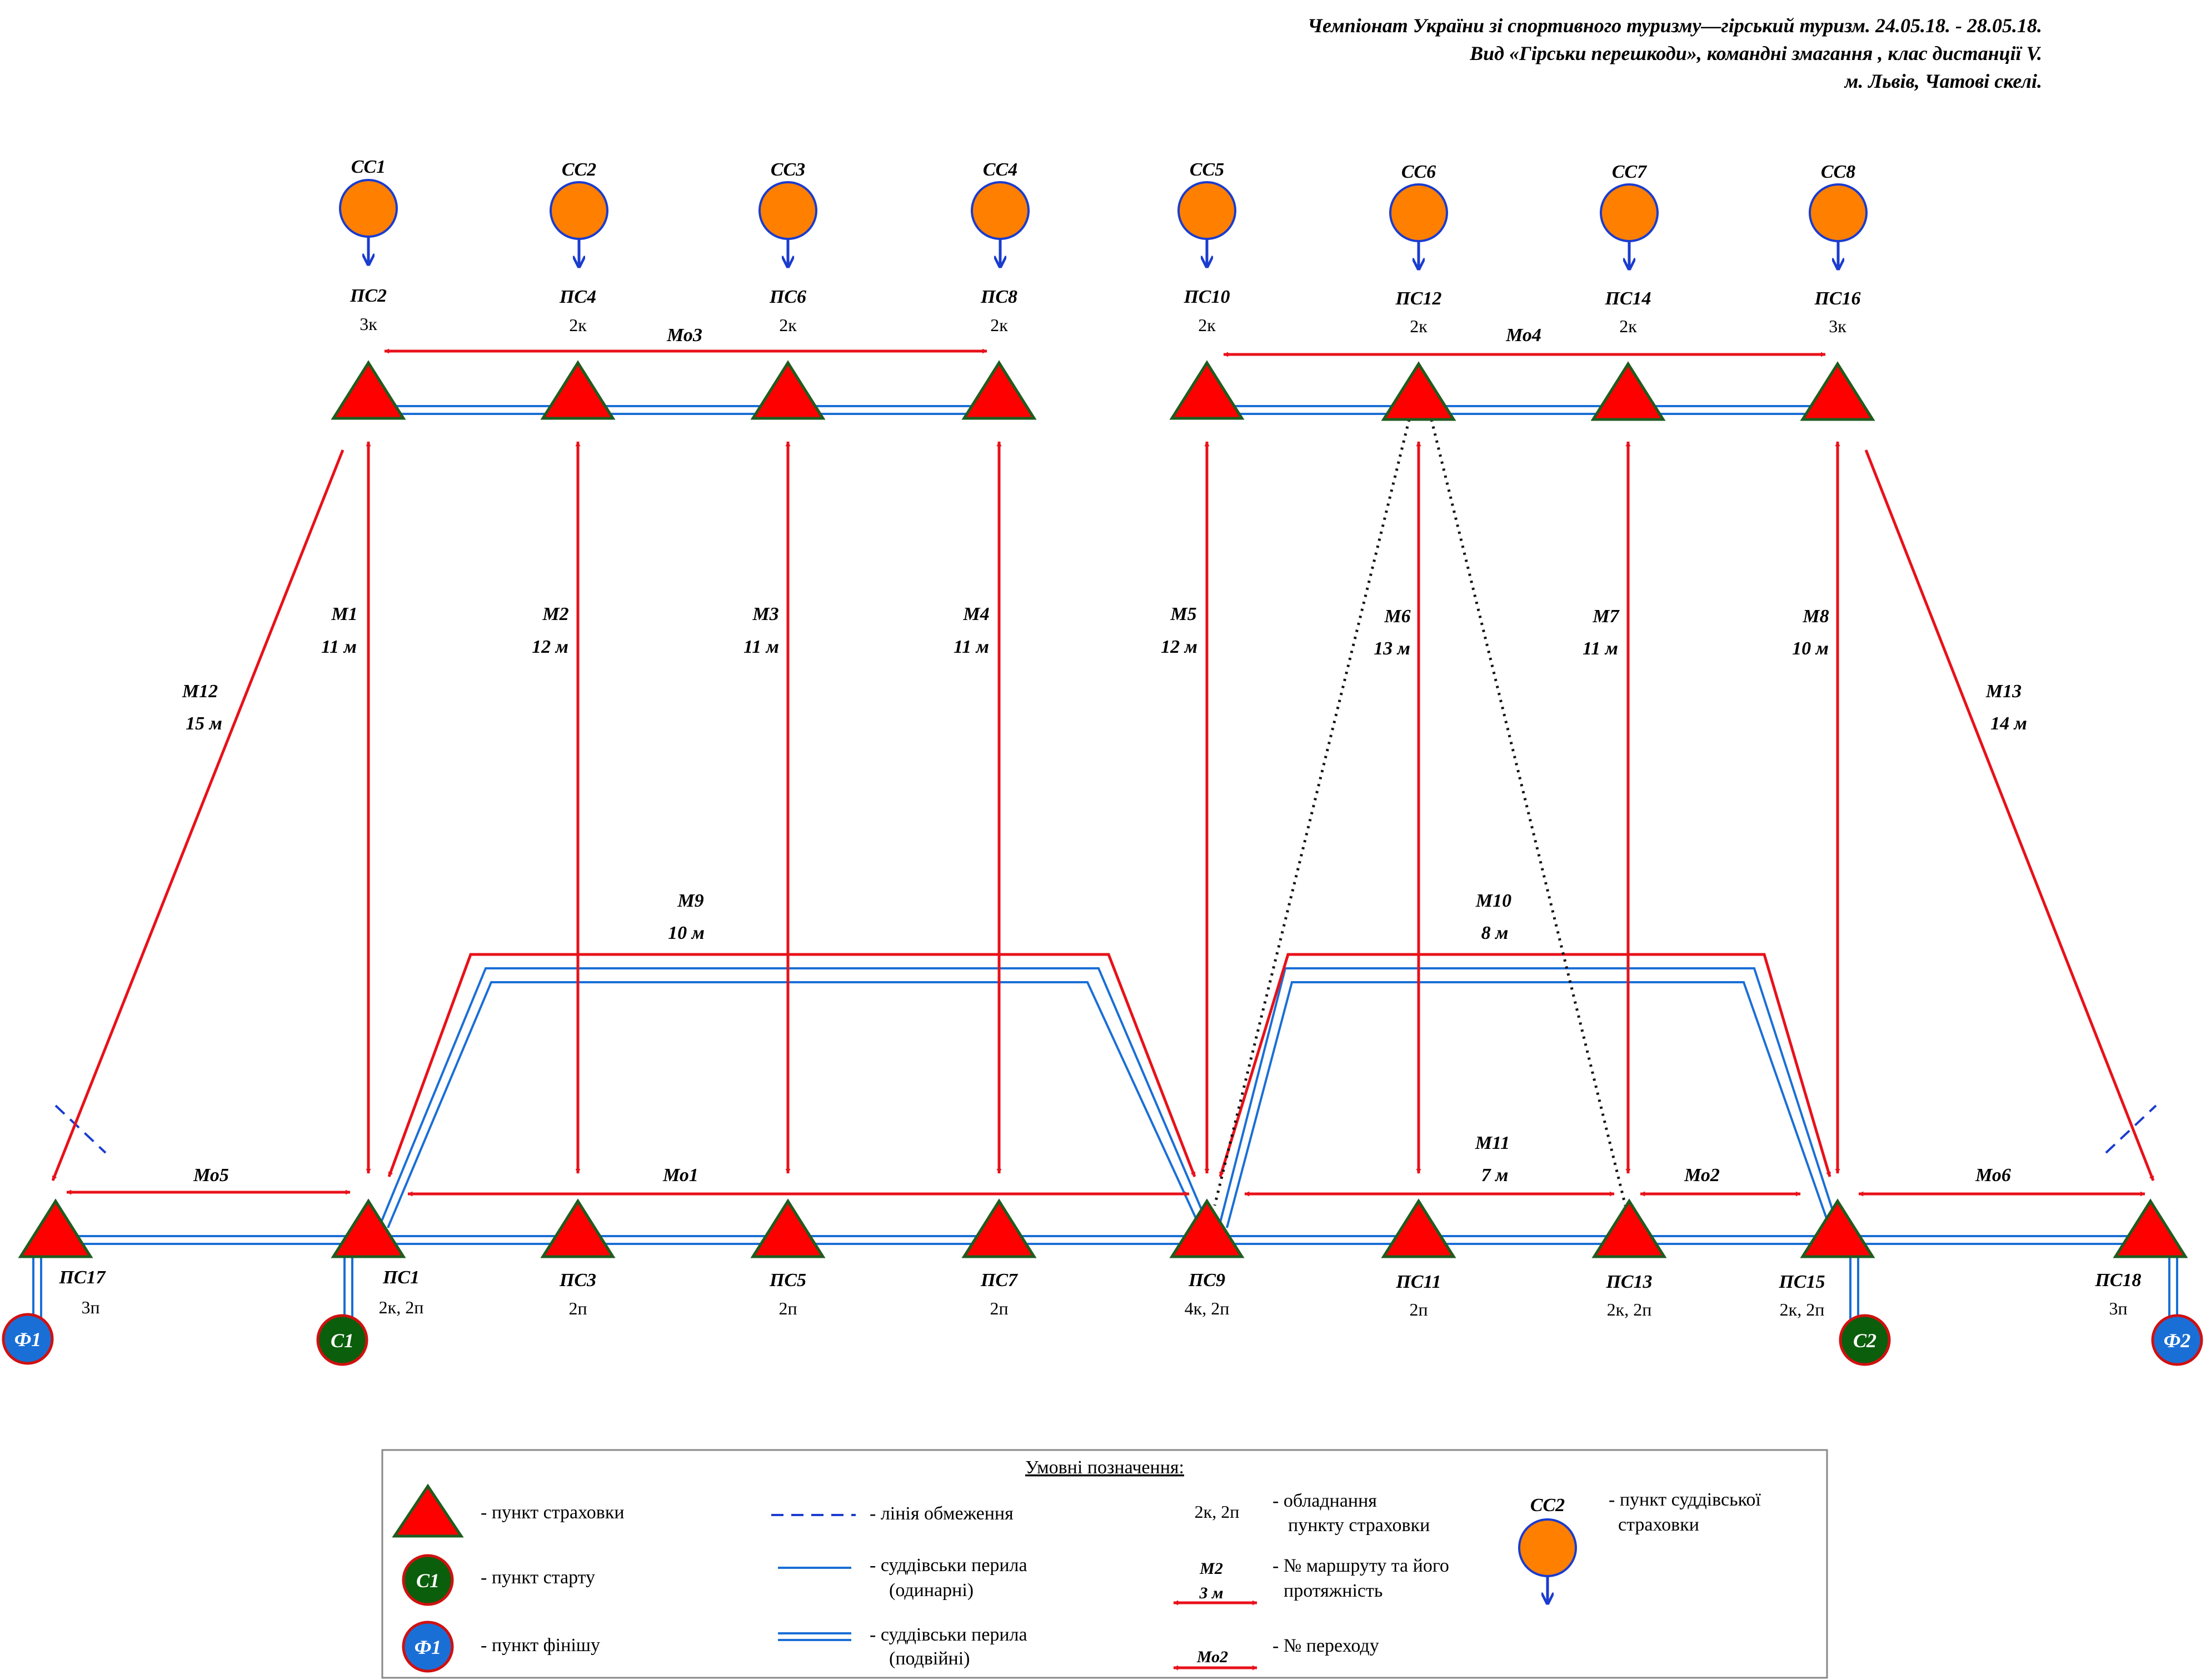 The height and width of the screenshot is (1680, 2206). Describe the element at coordinates (787, 1280) in the screenshot. I see `belay-label: ПС5` at that location.